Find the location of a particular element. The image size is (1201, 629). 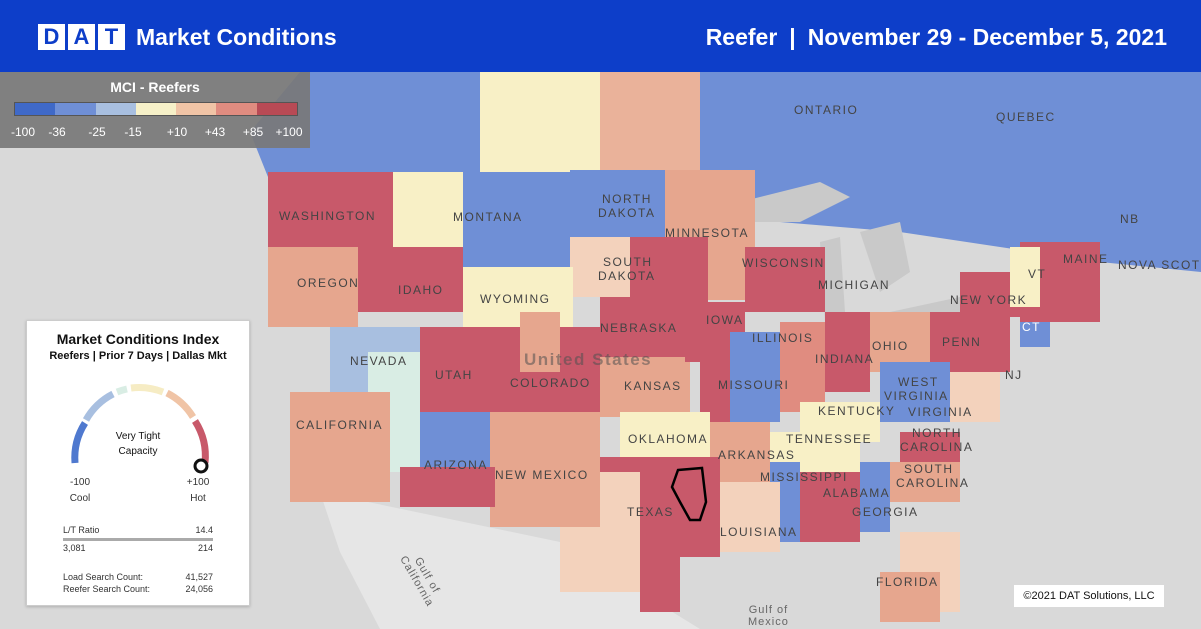

gauge-status: Very Tight Capacity is located at coordinates (138, 444).